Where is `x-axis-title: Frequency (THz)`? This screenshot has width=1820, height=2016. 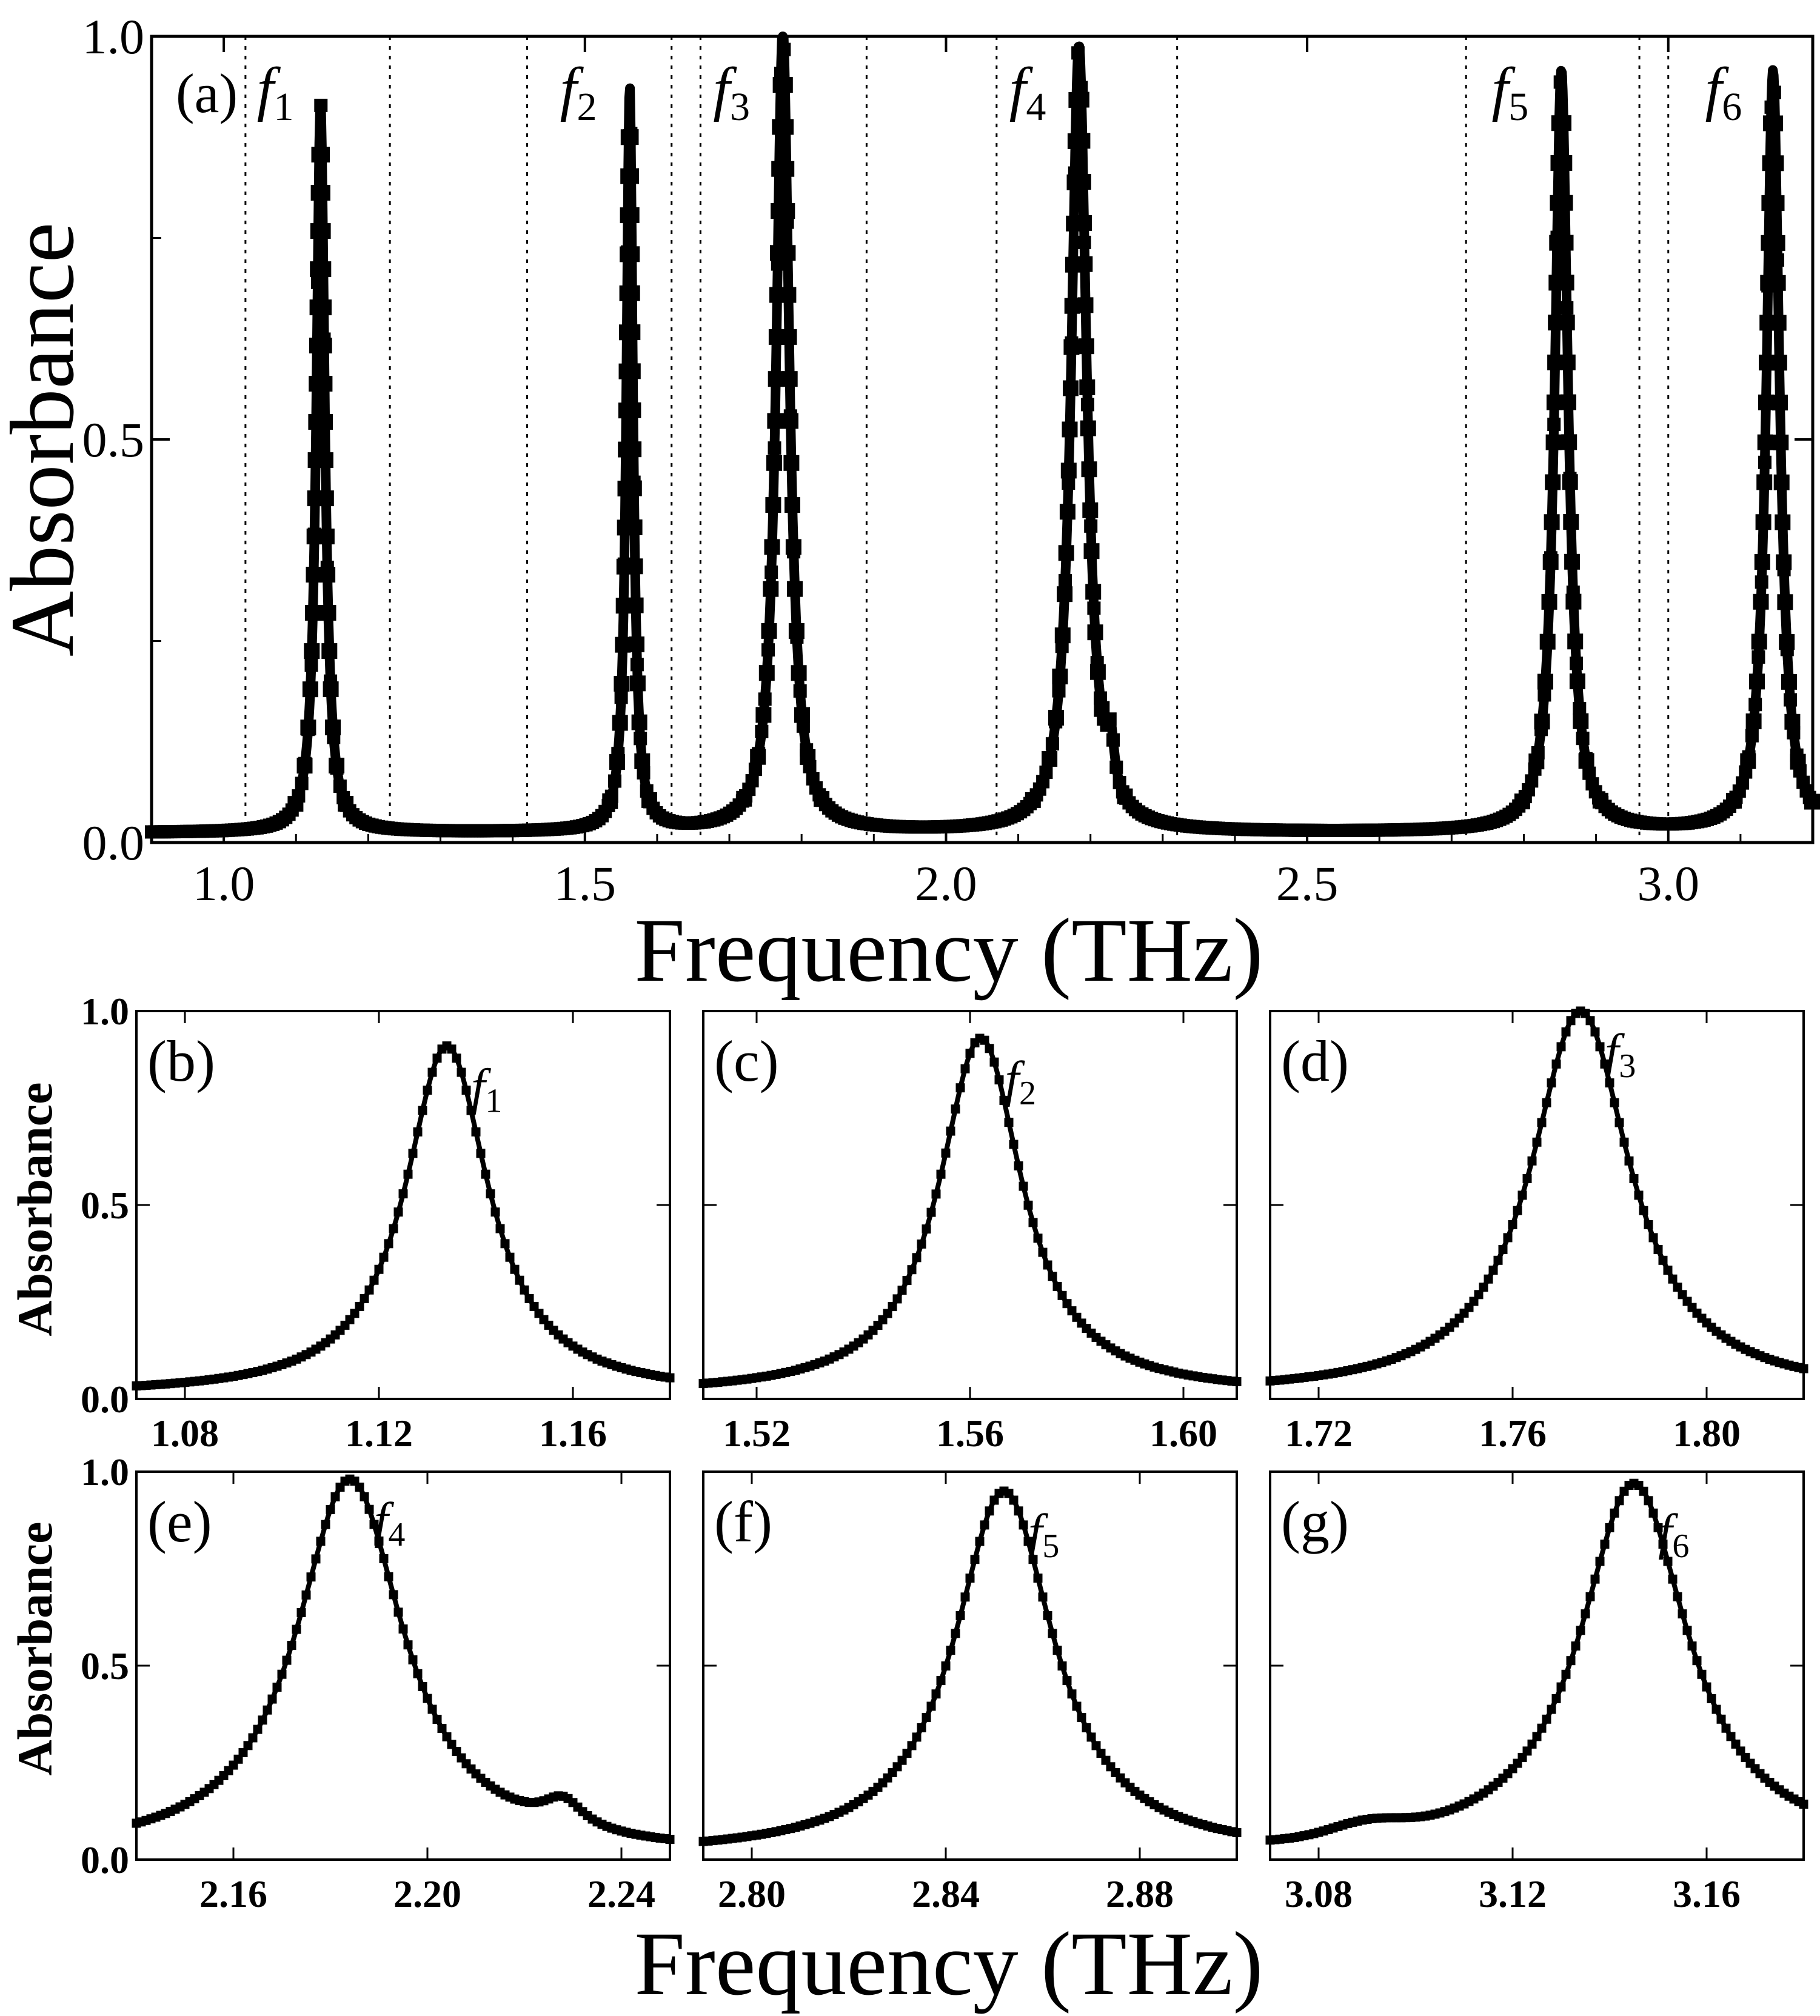
x-axis-title: Frequency (THz) is located at coordinates (948, 950).